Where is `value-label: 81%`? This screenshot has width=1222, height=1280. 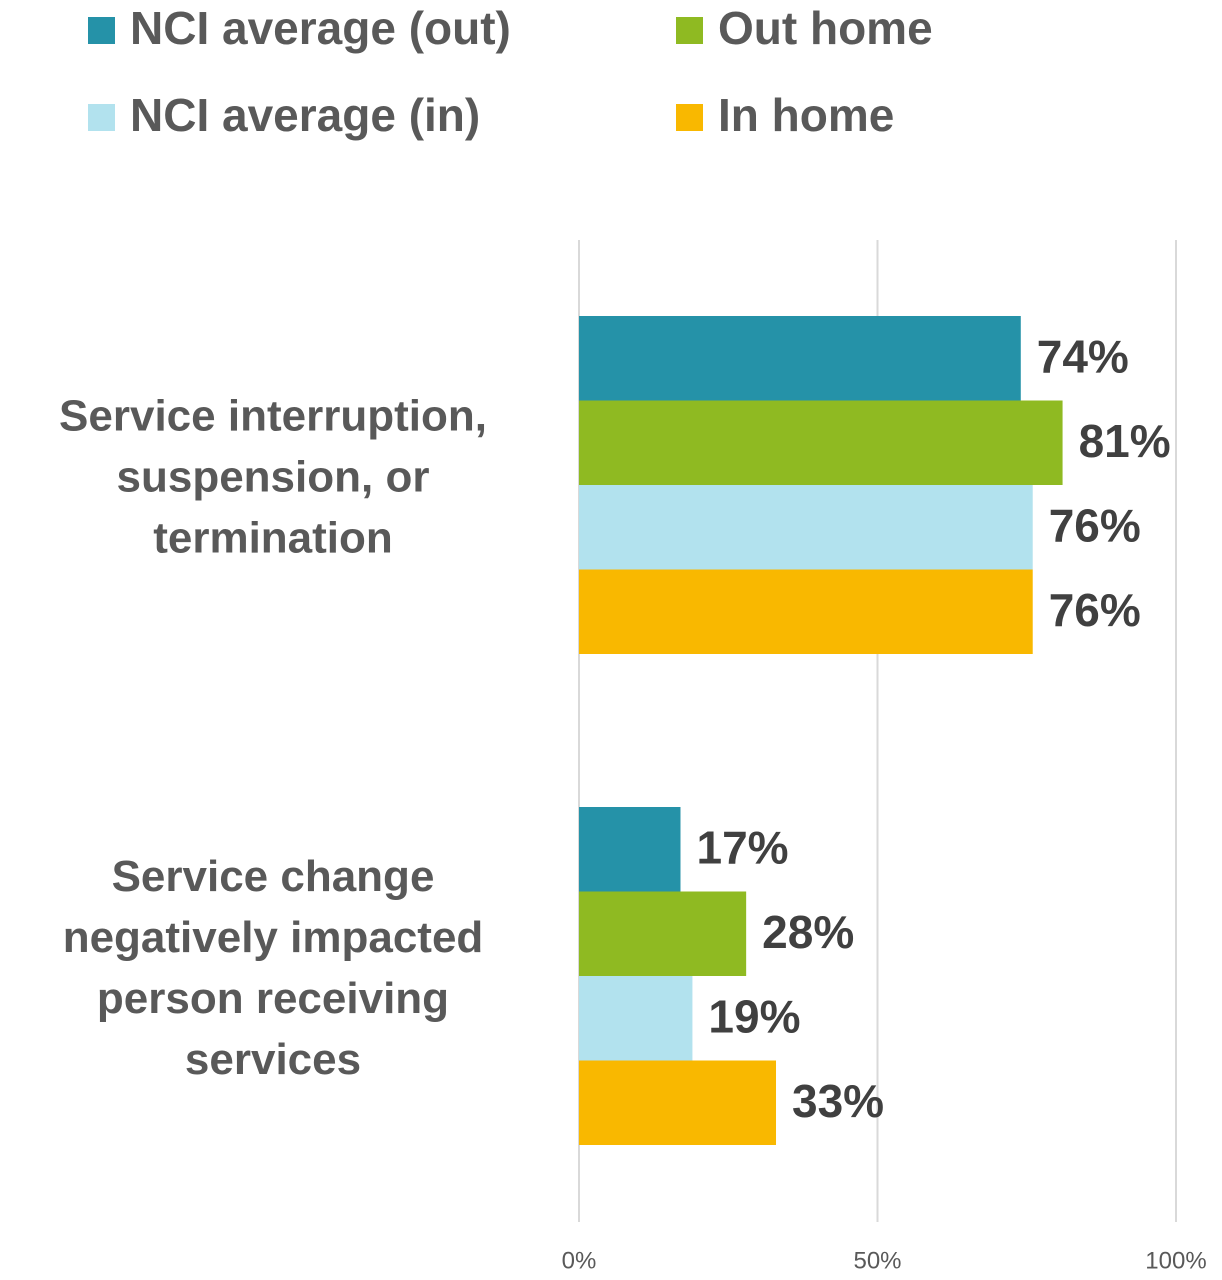
value-label: 81% is located at coordinates (1125, 441).